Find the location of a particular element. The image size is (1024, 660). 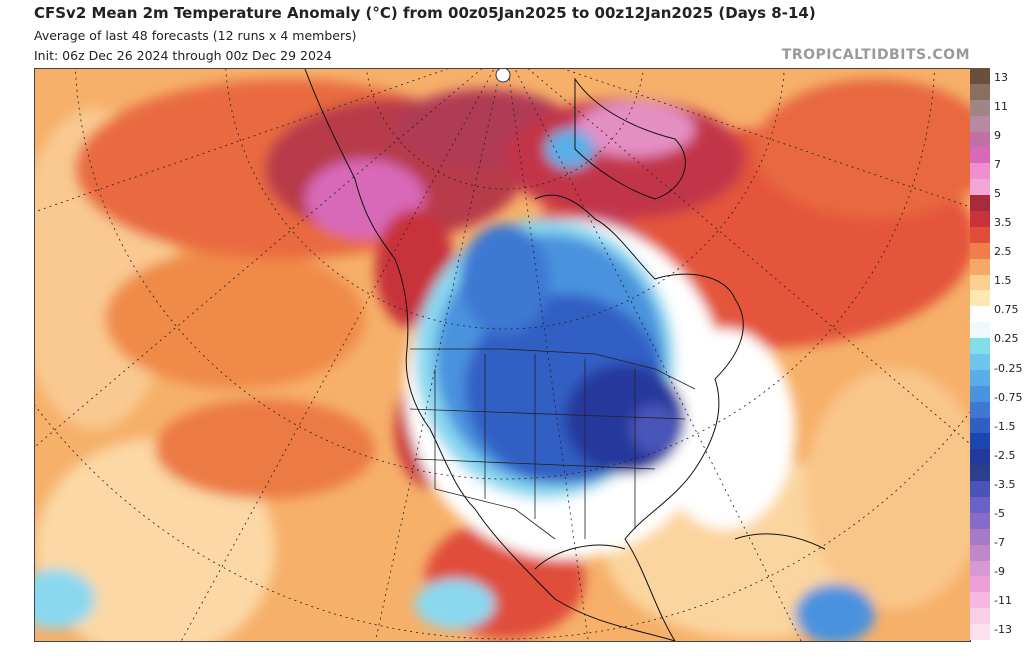

colorbar-label: -11 is located at coordinates (1003, 600).